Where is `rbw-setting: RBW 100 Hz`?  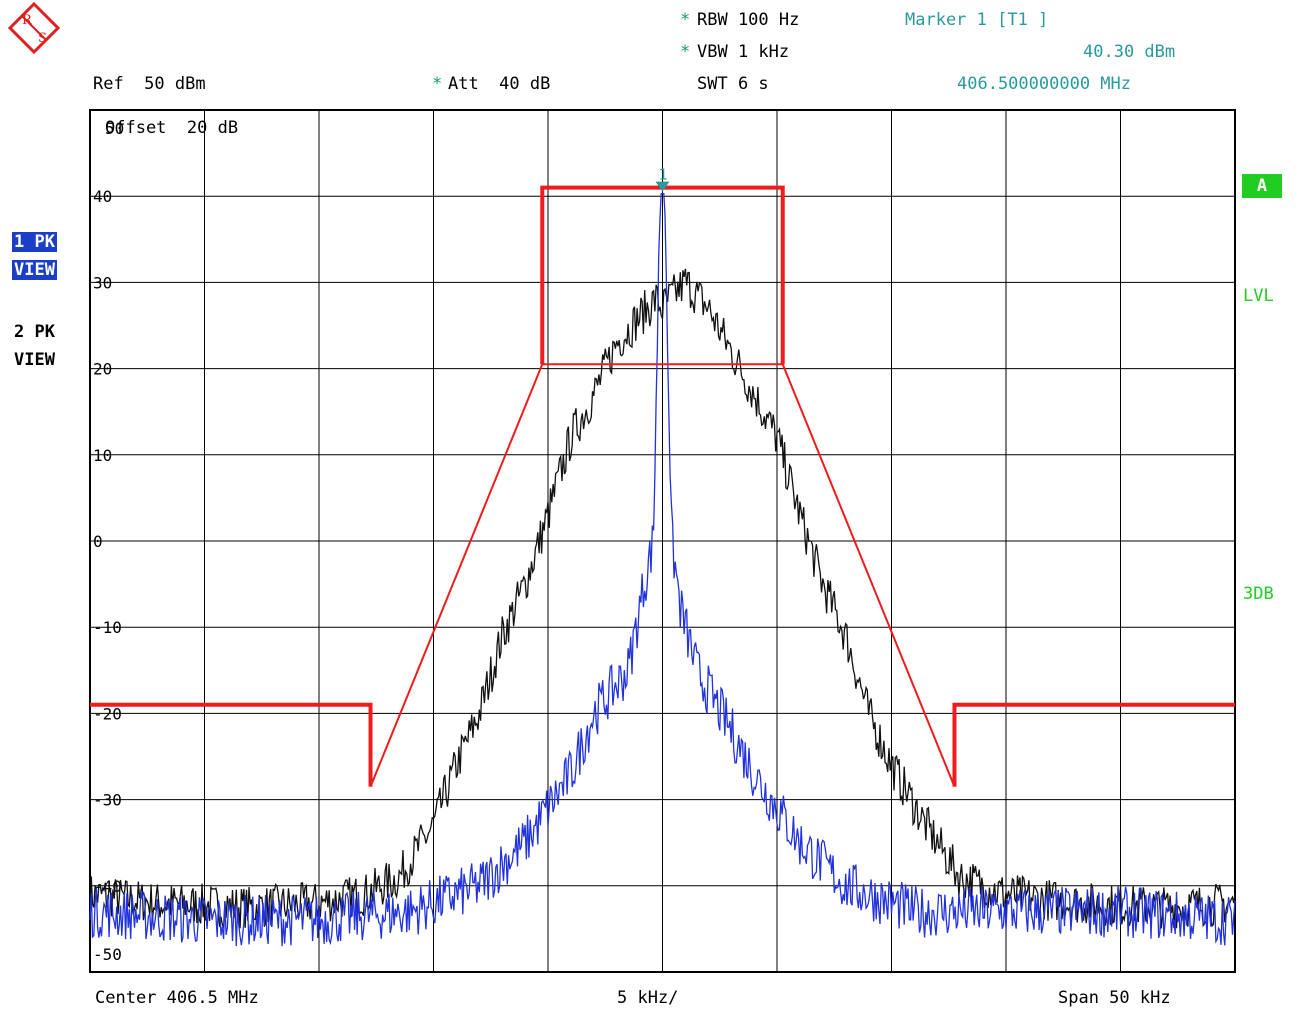 rbw-setting: RBW 100 Hz is located at coordinates (748, 20).